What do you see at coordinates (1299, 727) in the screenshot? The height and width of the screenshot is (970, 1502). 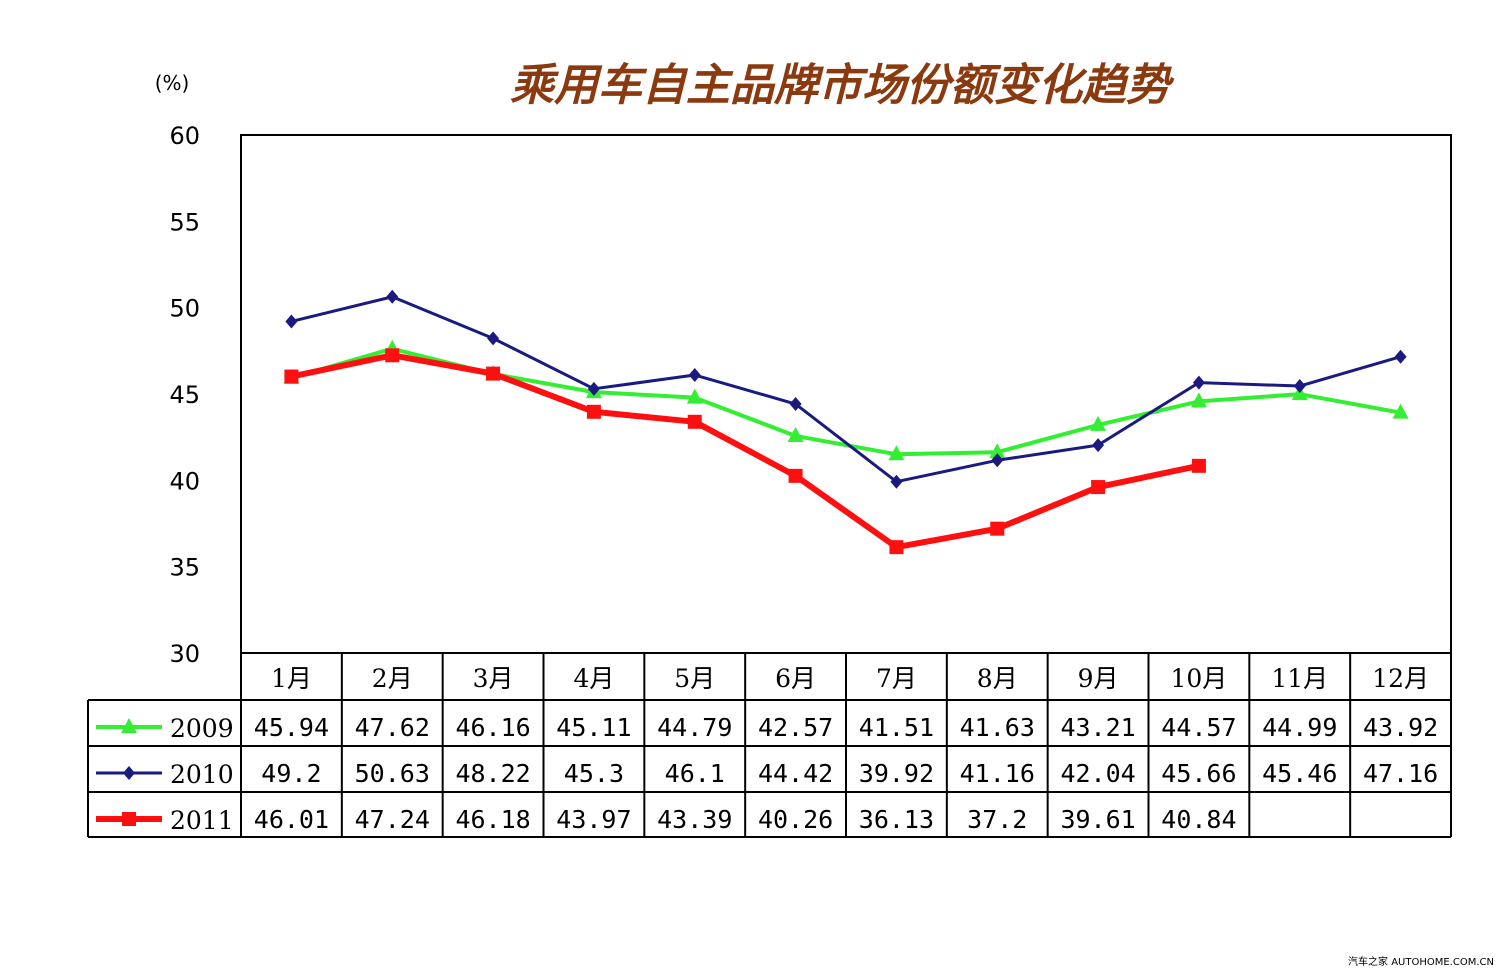 I see `table-cell-value: 44.99` at bounding box center [1299, 727].